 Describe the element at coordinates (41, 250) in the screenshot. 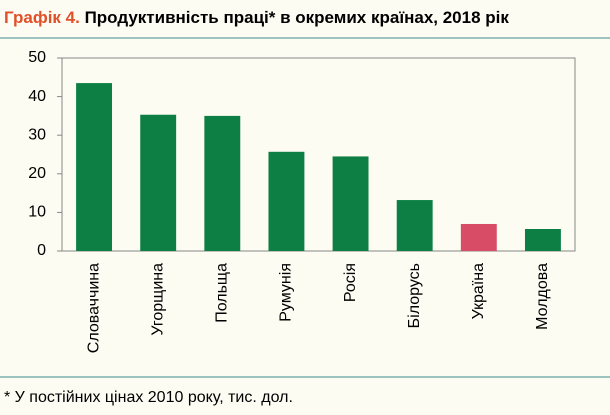

I see `y-tick-label: 0` at that location.